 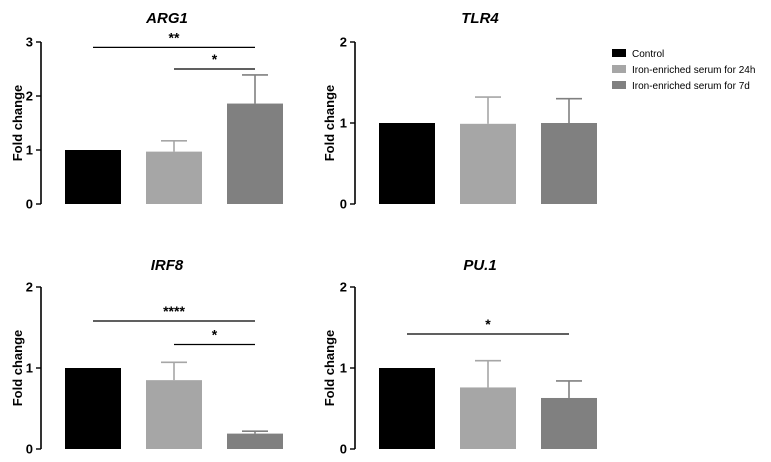 What do you see at coordinates (619, 85) in the screenshot?
I see `legend-swatch-7d` at bounding box center [619, 85].